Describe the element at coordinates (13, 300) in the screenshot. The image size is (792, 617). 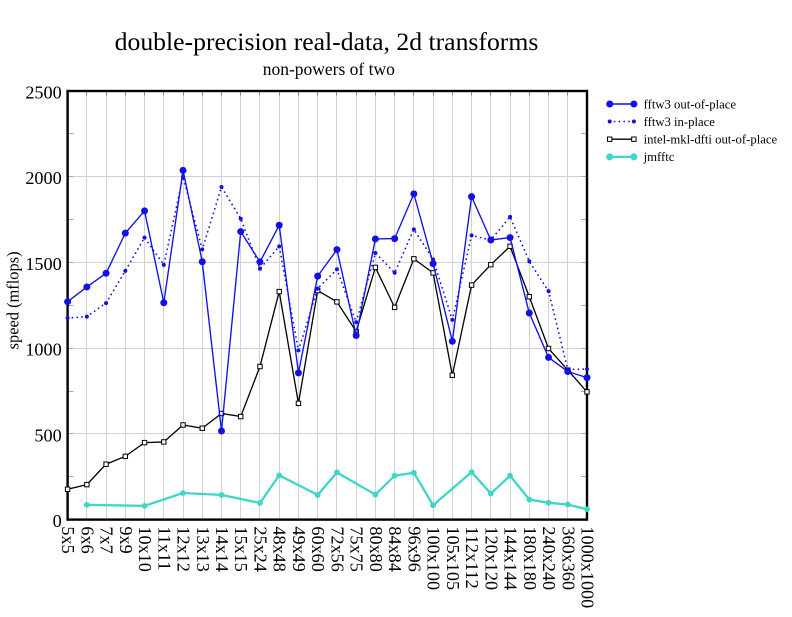
I see `svg-text: speed (mflops)` at that location.